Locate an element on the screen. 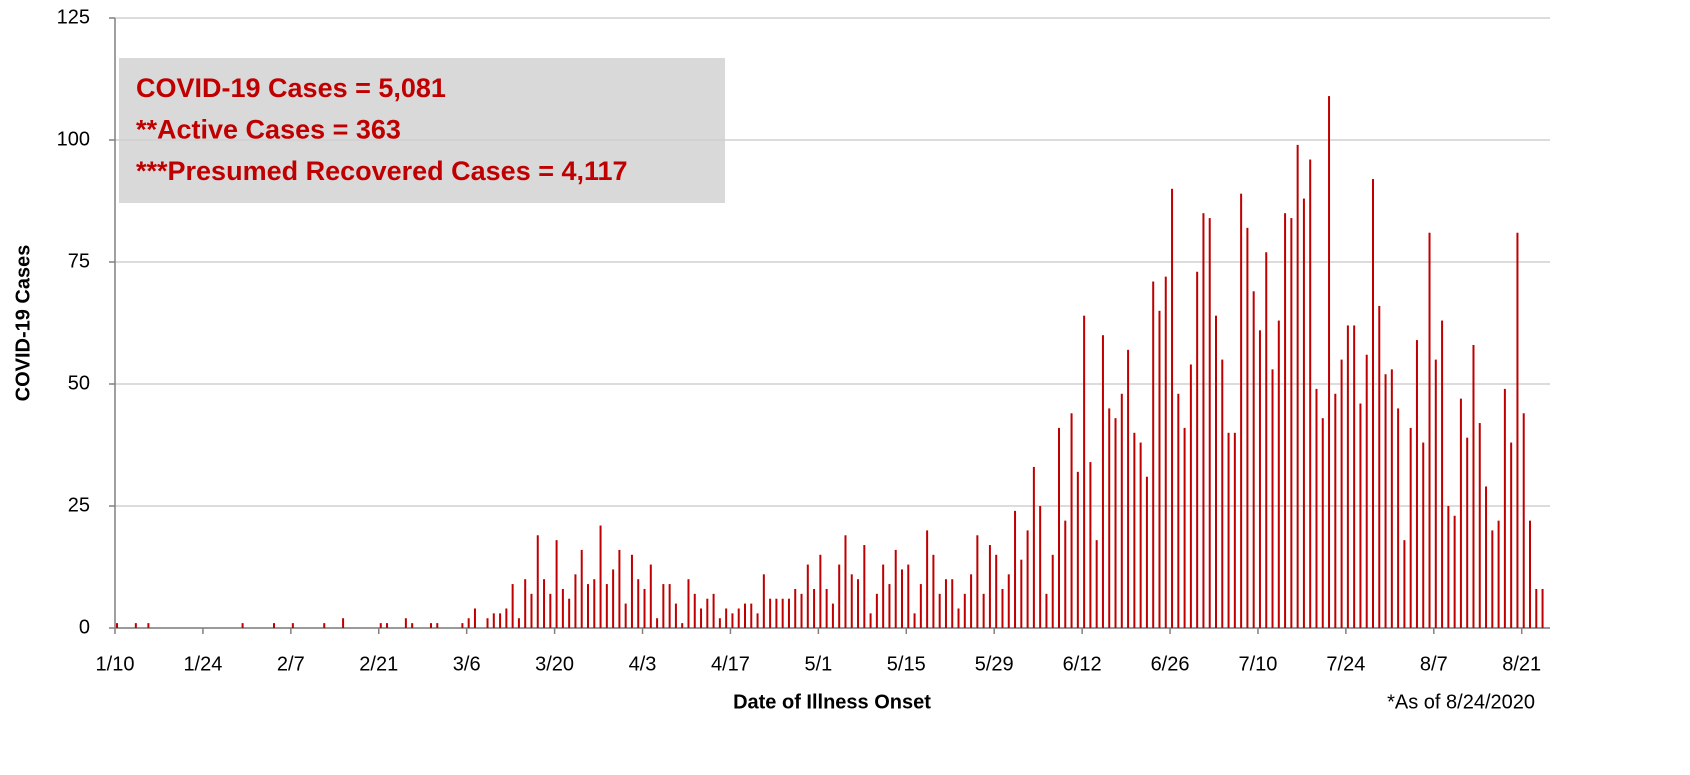  x-tick-label: 7/24 is located at coordinates (1345, 664).